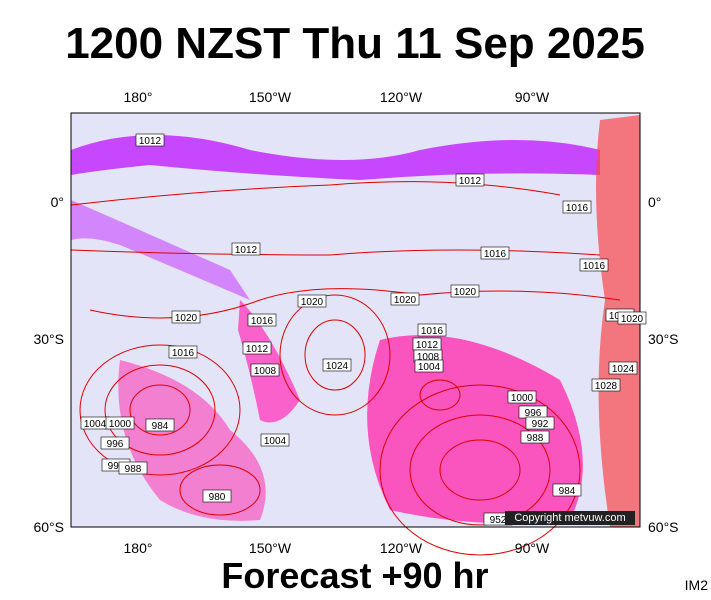 Image resolution: width=711 pixels, height=600 pixels. Describe the element at coordinates (138, 97) in the screenshot. I see `lon-label-top: 180°` at that location.